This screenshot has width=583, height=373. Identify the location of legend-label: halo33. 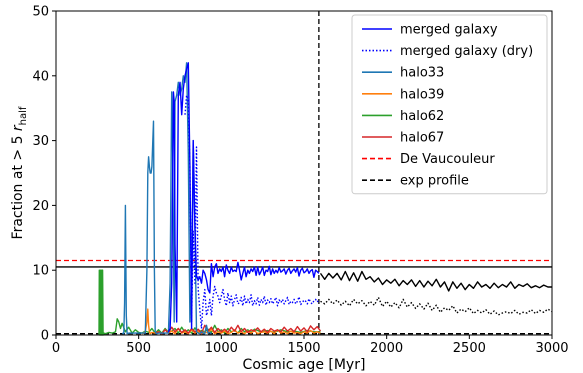
(422, 73).